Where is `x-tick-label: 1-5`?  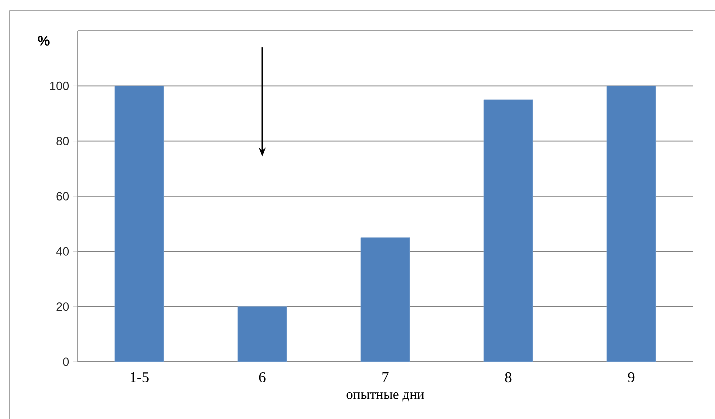
x-tick-label: 1-5 is located at coordinates (139, 377).